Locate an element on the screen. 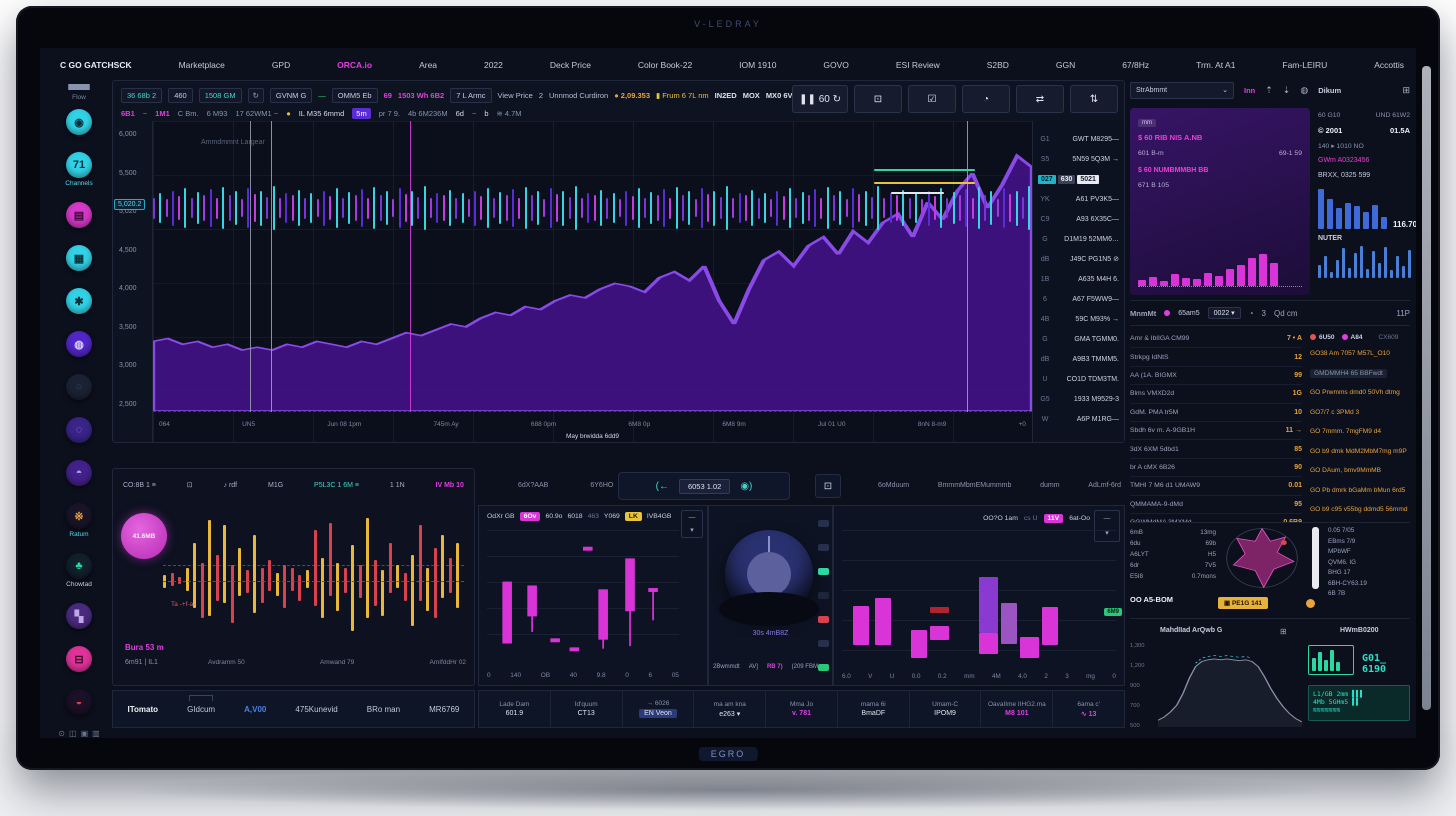  bottom-tab: MR6769 is located at coordinates (444, 709).